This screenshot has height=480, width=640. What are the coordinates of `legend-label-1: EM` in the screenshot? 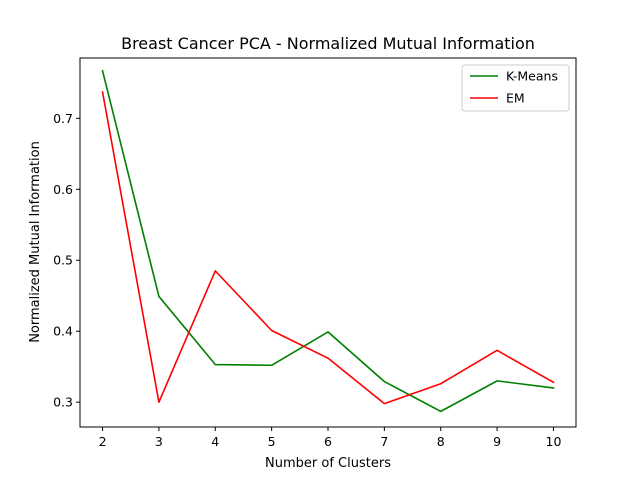 It's located at (515, 98).